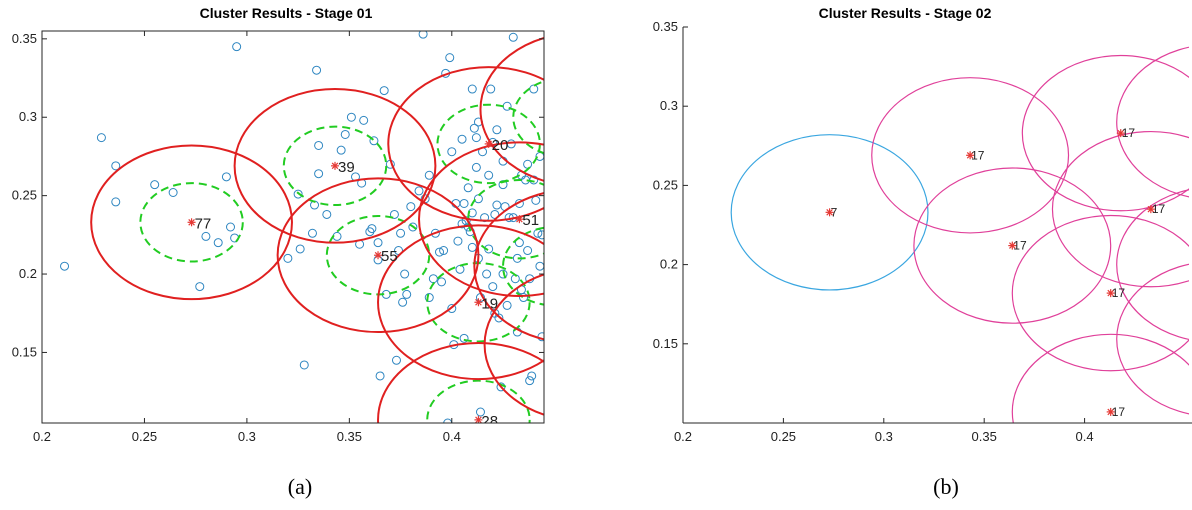 This screenshot has width=1192, height=510. I want to click on cluster-circle-blue, so click(829, 212).